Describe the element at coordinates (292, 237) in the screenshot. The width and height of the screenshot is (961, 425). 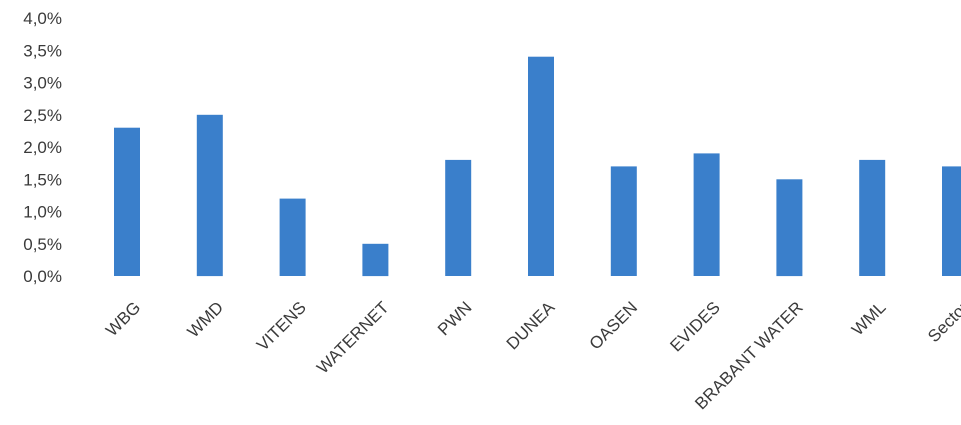
I see `bar-vitens` at that location.